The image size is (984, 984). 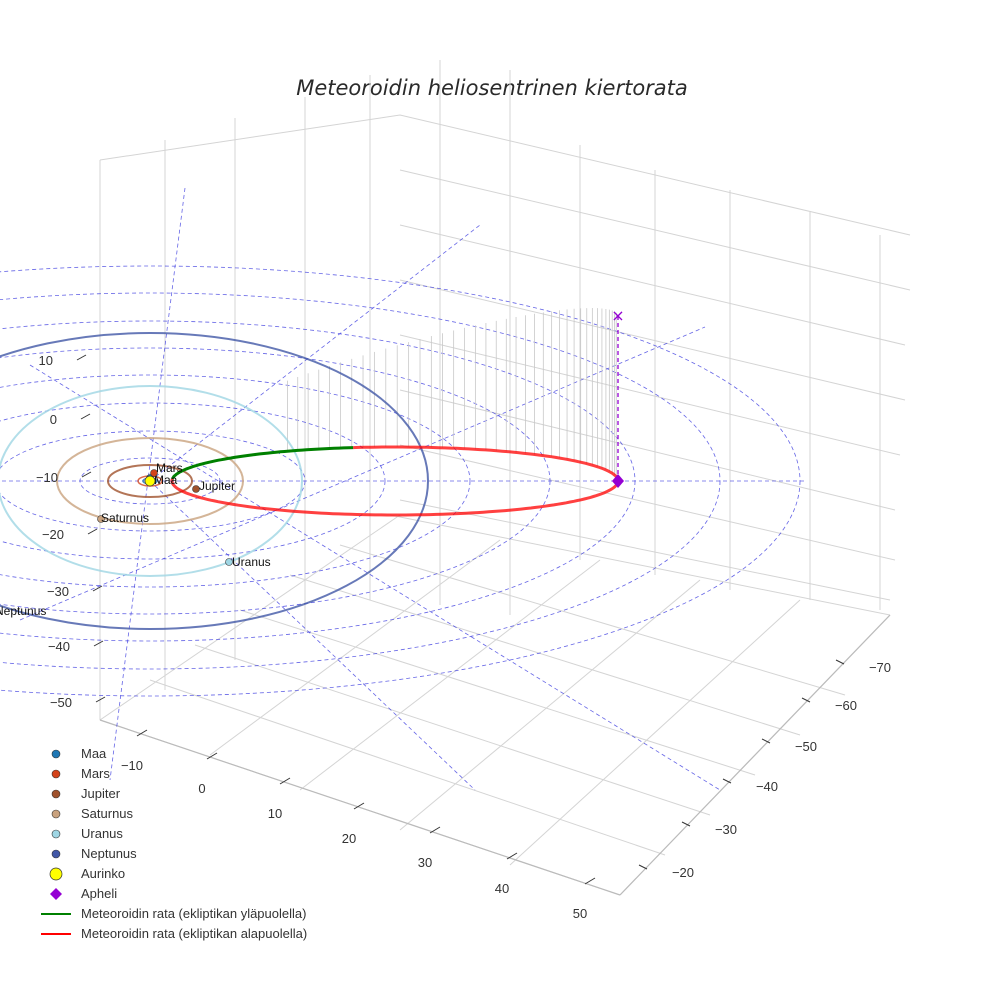 I want to click on y-axis-line, so click(x=755, y=755).